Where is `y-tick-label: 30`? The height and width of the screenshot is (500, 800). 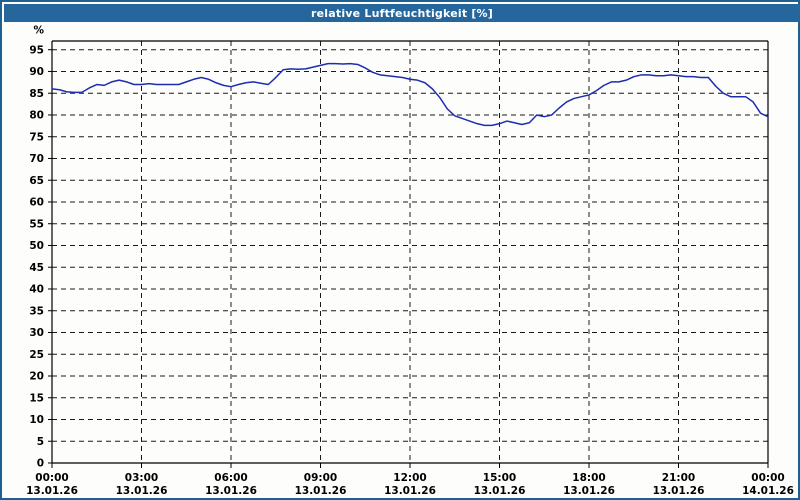 y-tick-label: 30 is located at coordinates (36, 333).